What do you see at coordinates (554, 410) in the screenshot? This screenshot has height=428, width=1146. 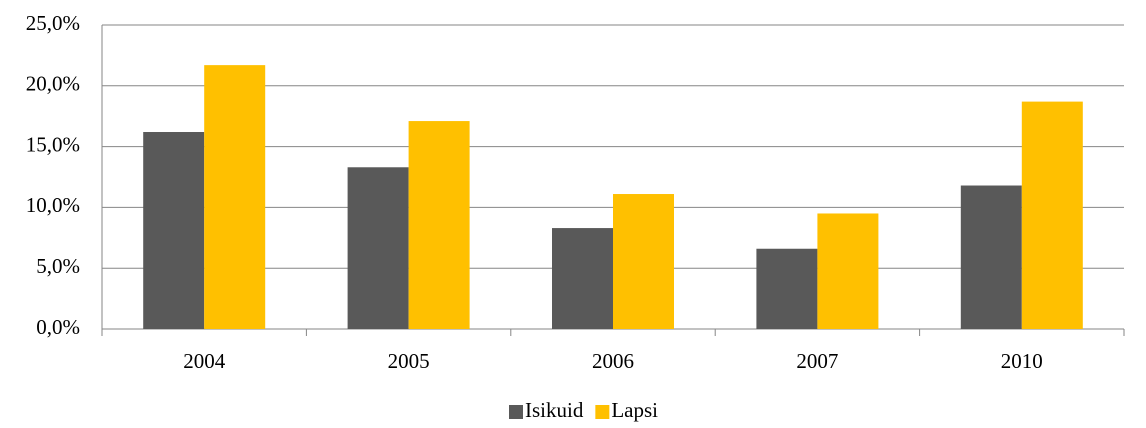 I see `legend-label: Isikuid` at bounding box center [554, 410].